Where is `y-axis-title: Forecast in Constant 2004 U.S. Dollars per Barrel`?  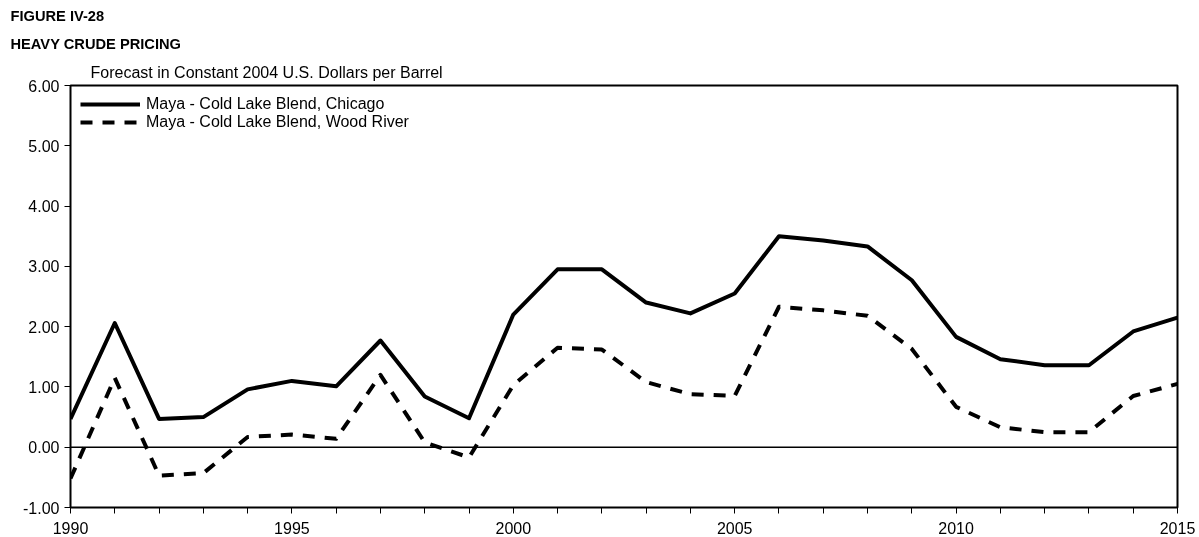
y-axis-title: Forecast in Constant 2004 U.S. Dollars per Barrel is located at coordinates (266, 72).